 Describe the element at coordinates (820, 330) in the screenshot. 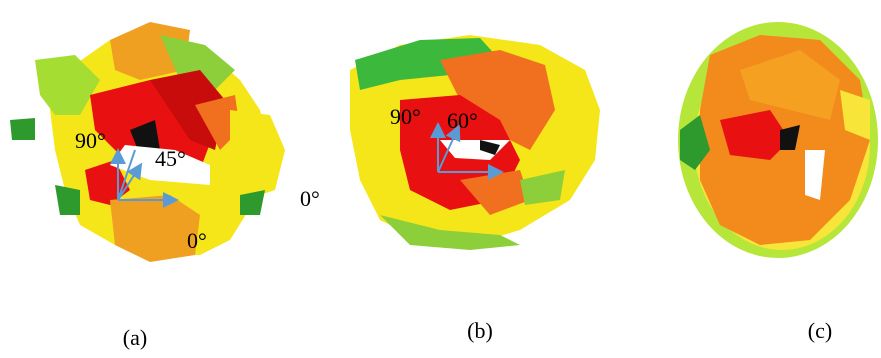

I see `caption: (c)` at that location.